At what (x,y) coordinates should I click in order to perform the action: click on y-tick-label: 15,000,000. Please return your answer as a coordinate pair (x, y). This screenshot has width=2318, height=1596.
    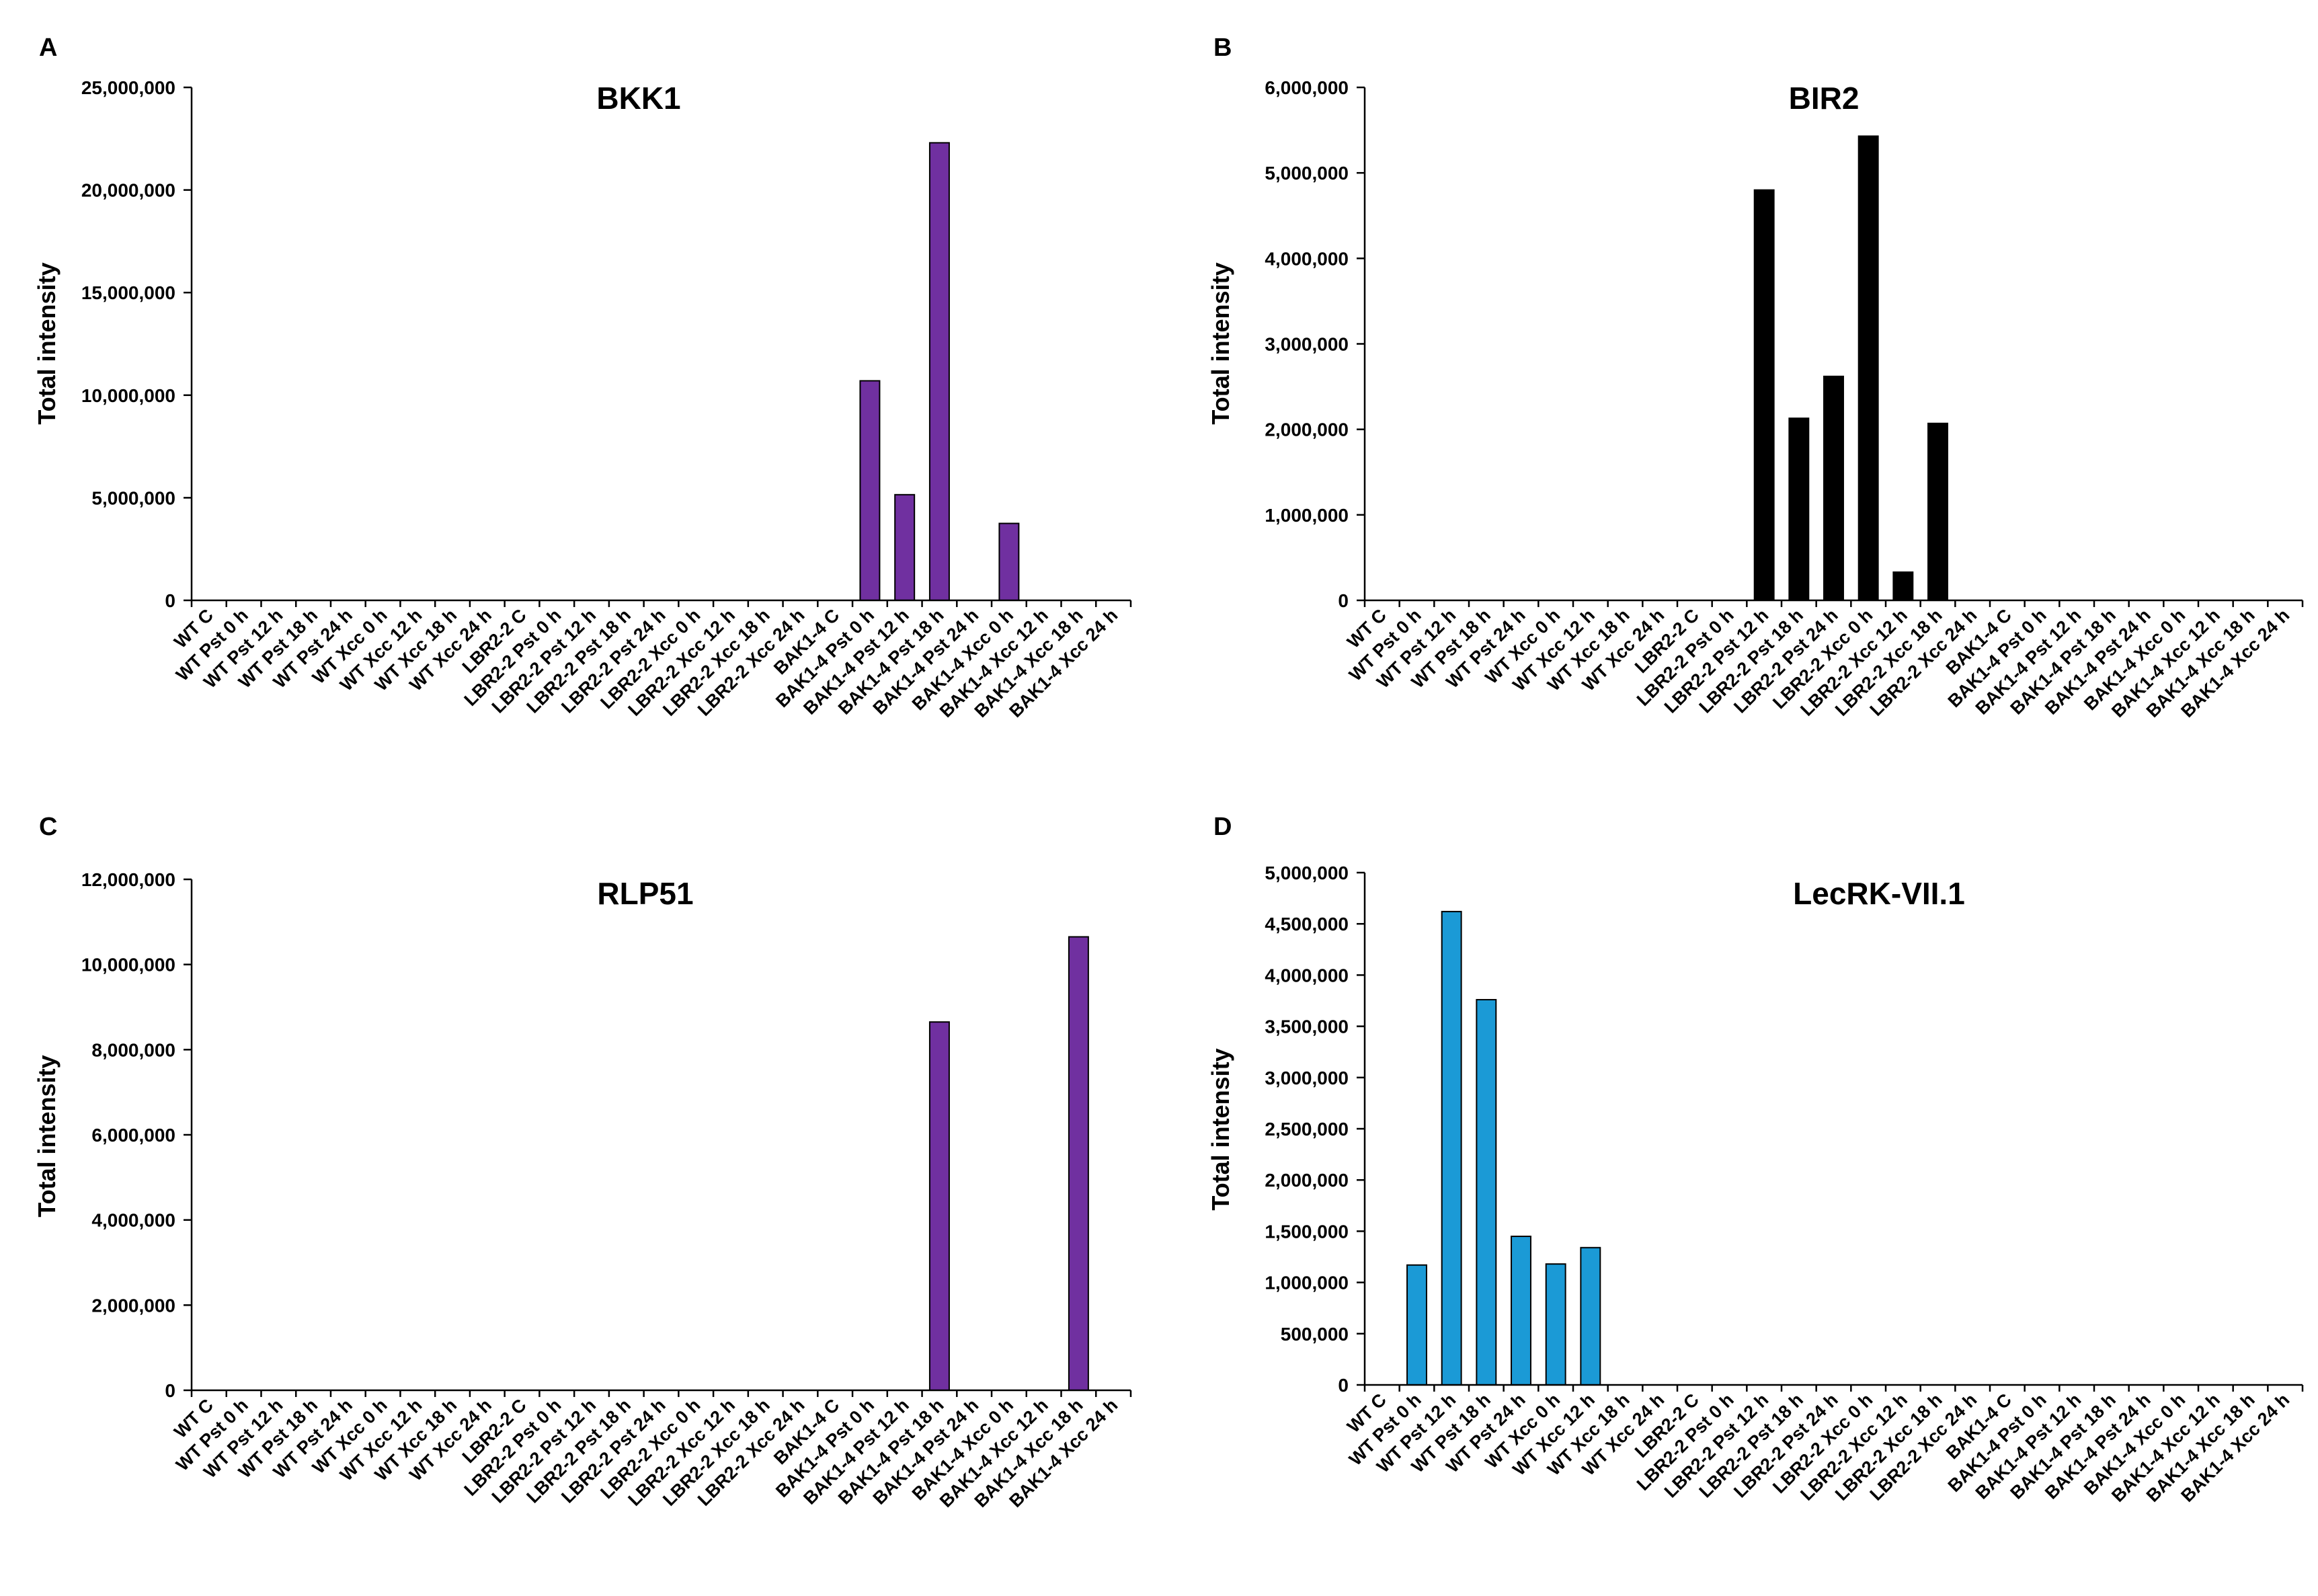
    Looking at the image, I should click on (128, 292).